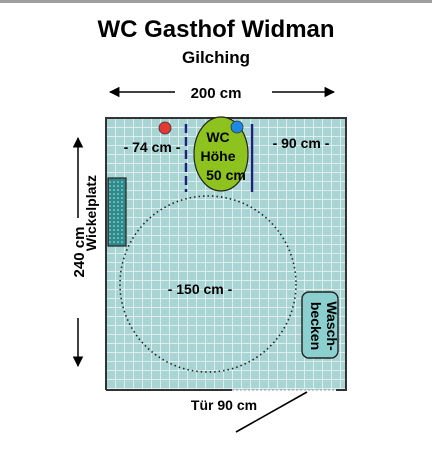  I want to click on page-title: WC Gasthof Widman, so click(216, 29).